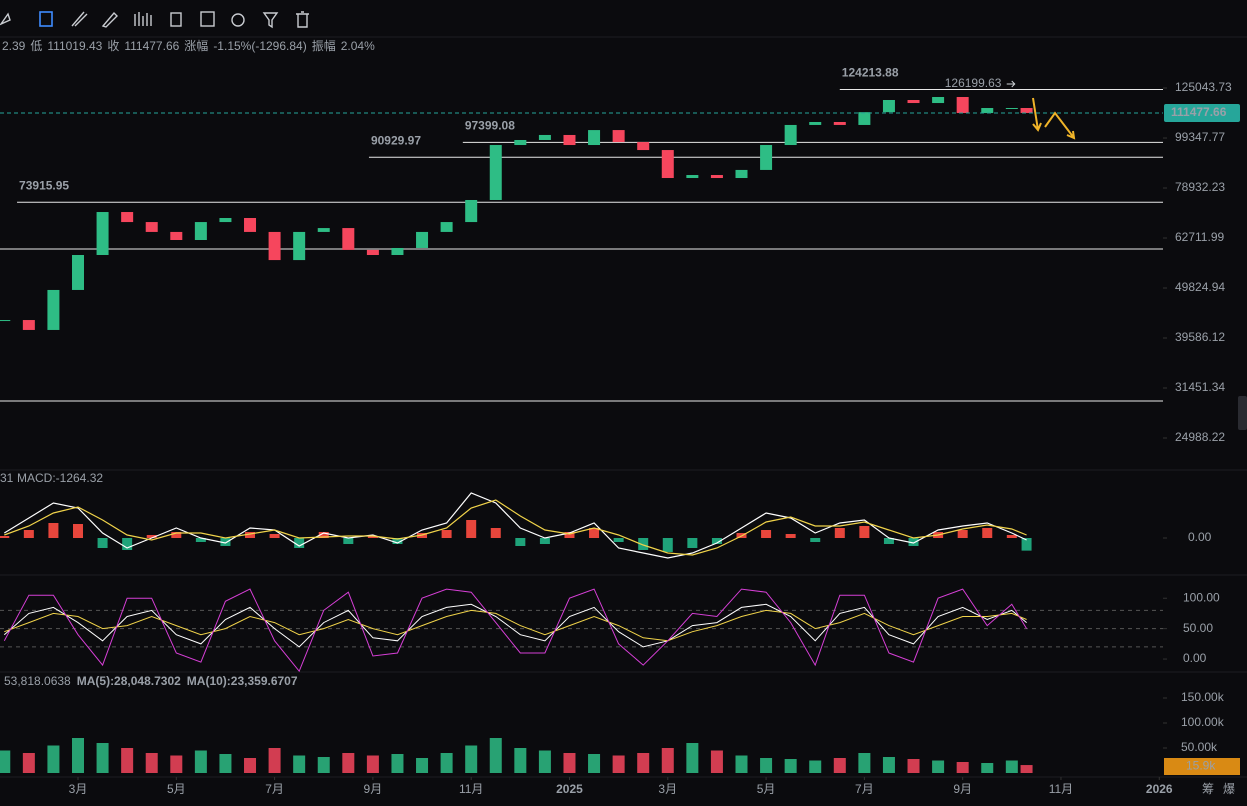 This screenshot has height=806, width=1247. I want to click on y-tick-label: 50.00k, so click(1199, 747).